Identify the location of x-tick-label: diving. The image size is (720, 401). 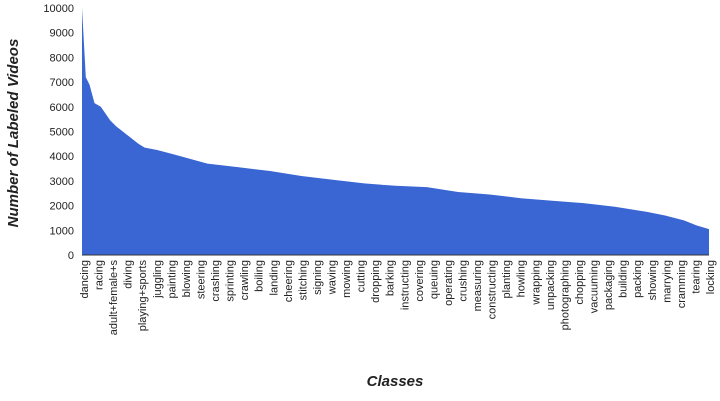
(129, 274).